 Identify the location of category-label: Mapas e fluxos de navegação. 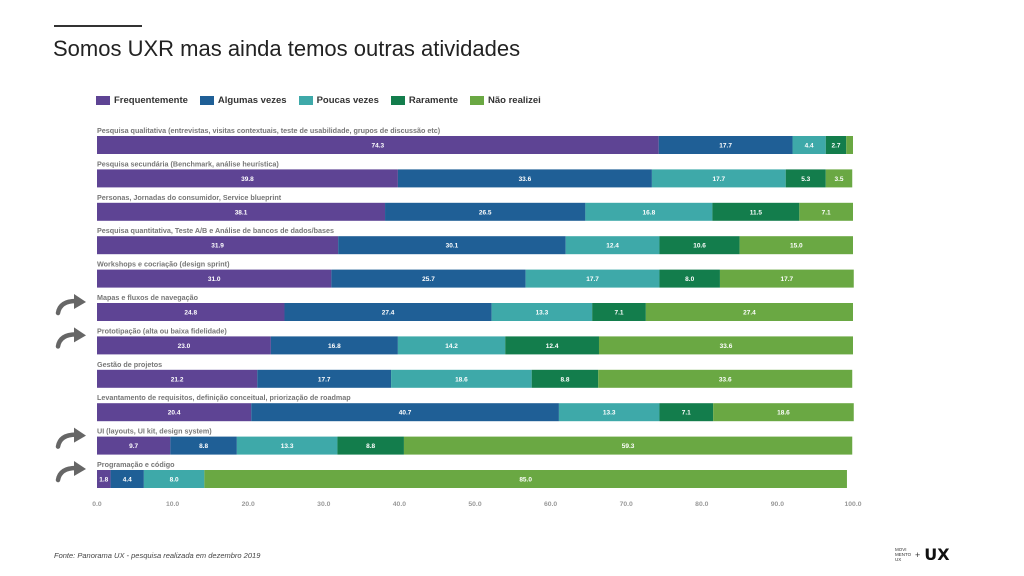
(148, 297).